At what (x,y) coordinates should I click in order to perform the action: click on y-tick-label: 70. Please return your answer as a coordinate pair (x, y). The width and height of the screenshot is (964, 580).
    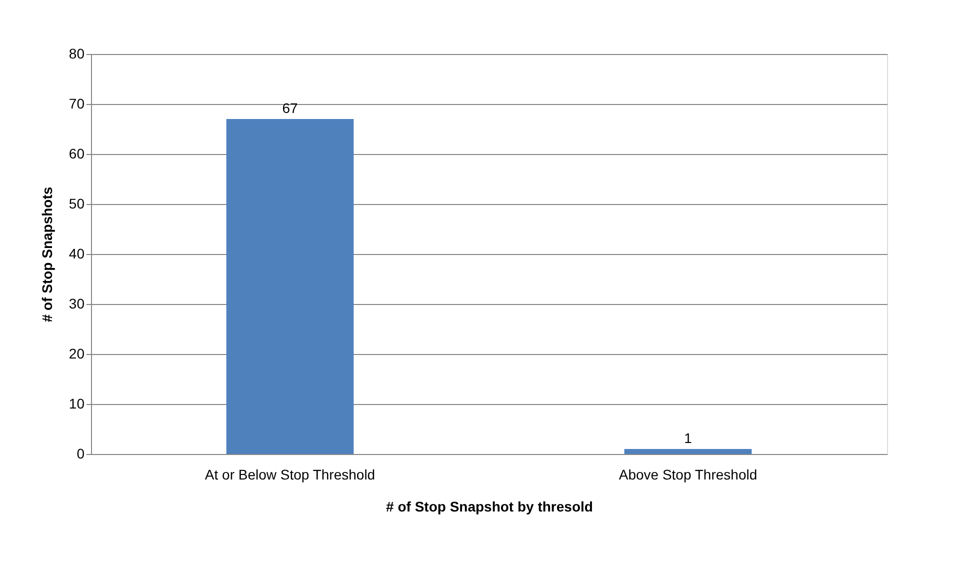
    Looking at the image, I should click on (76, 104).